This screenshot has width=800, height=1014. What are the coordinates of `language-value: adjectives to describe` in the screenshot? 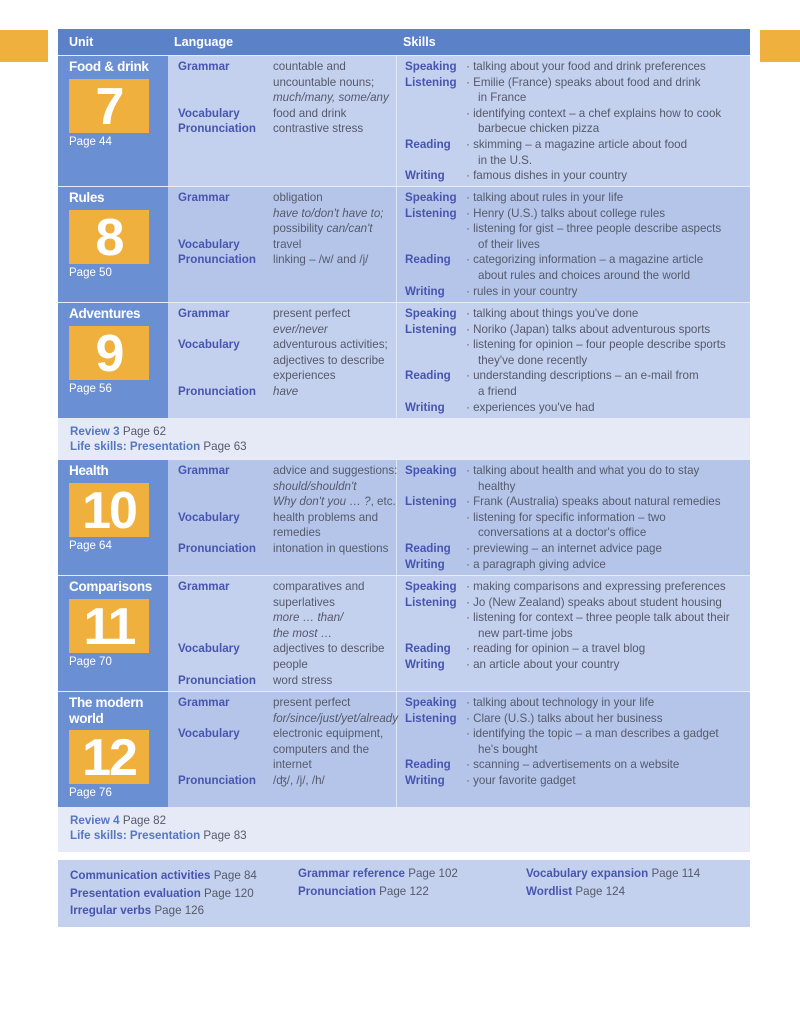 It's located at (329, 649).